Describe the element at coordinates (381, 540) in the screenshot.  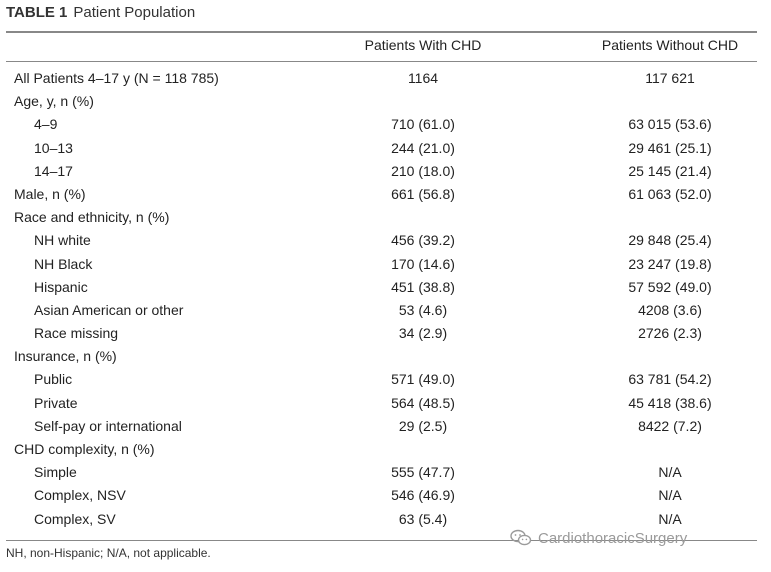
I see `bottom-rule` at that location.